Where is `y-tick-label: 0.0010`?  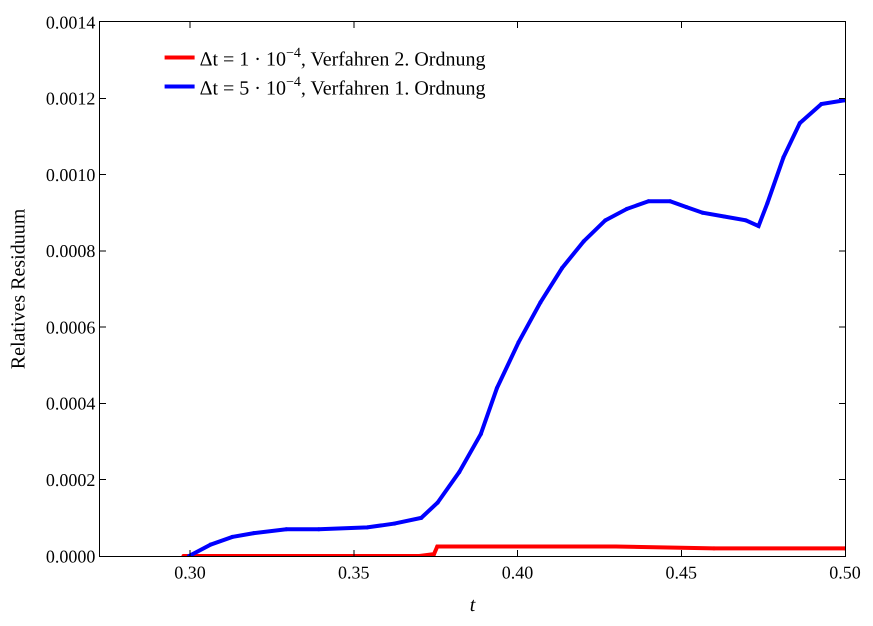
y-tick-label: 0.0010 is located at coordinates (71, 174).